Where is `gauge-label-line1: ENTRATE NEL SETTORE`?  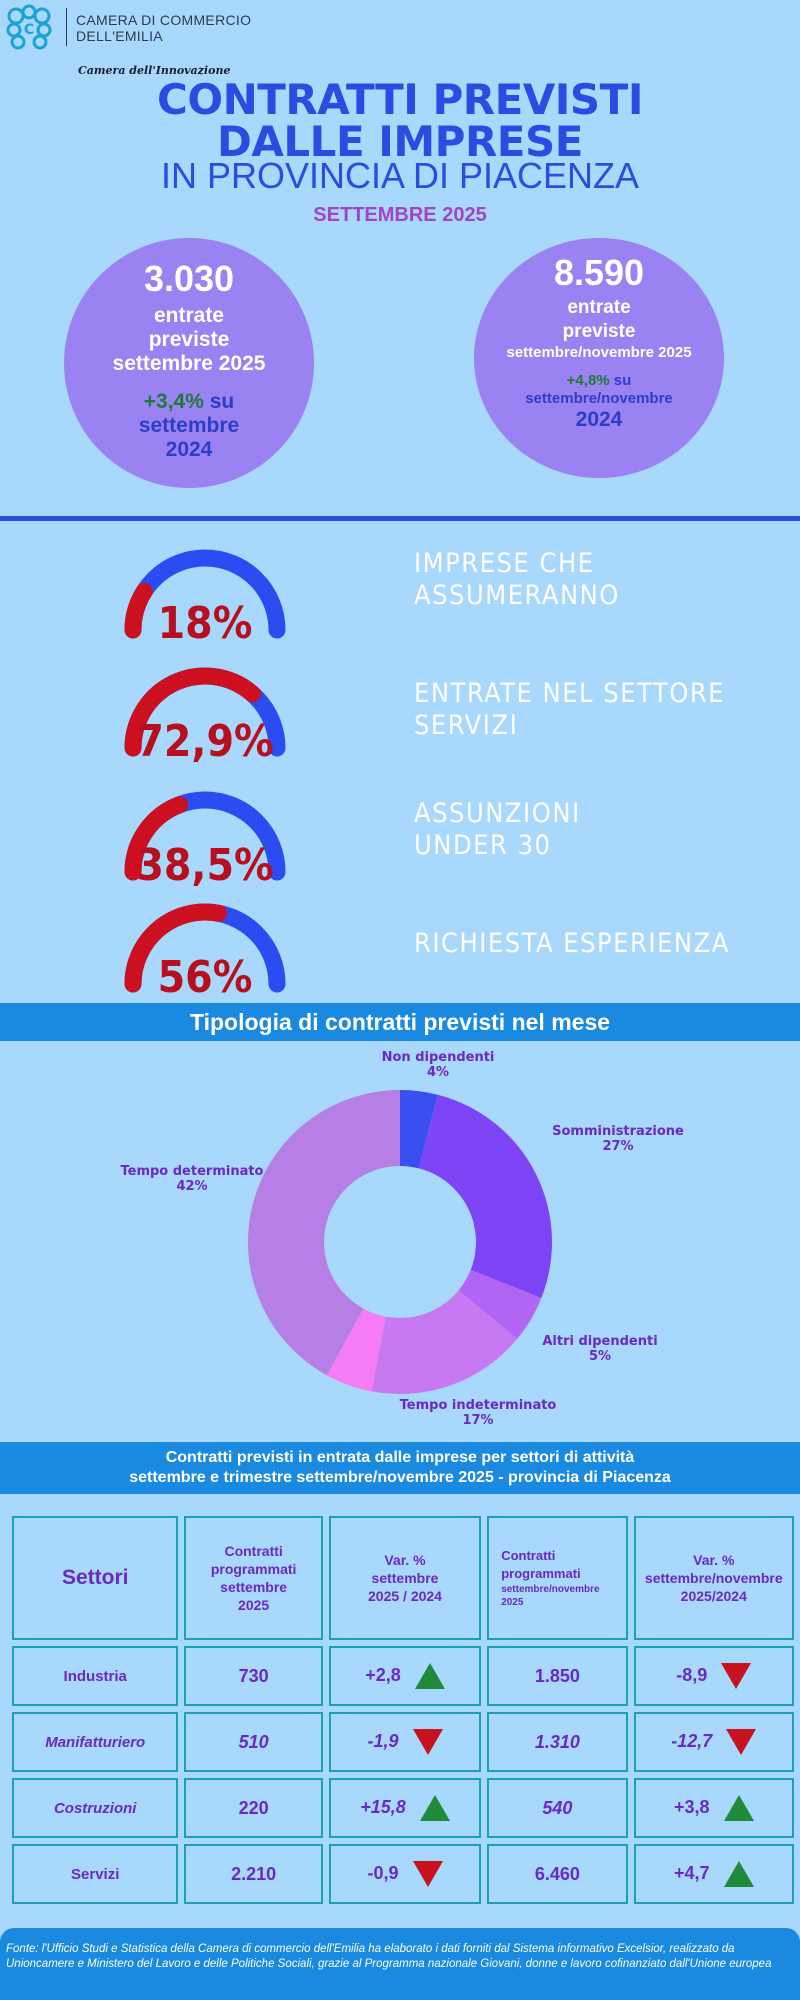
gauge-label-line1: ENTRATE NEL SETTORE is located at coordinates (570, 693).